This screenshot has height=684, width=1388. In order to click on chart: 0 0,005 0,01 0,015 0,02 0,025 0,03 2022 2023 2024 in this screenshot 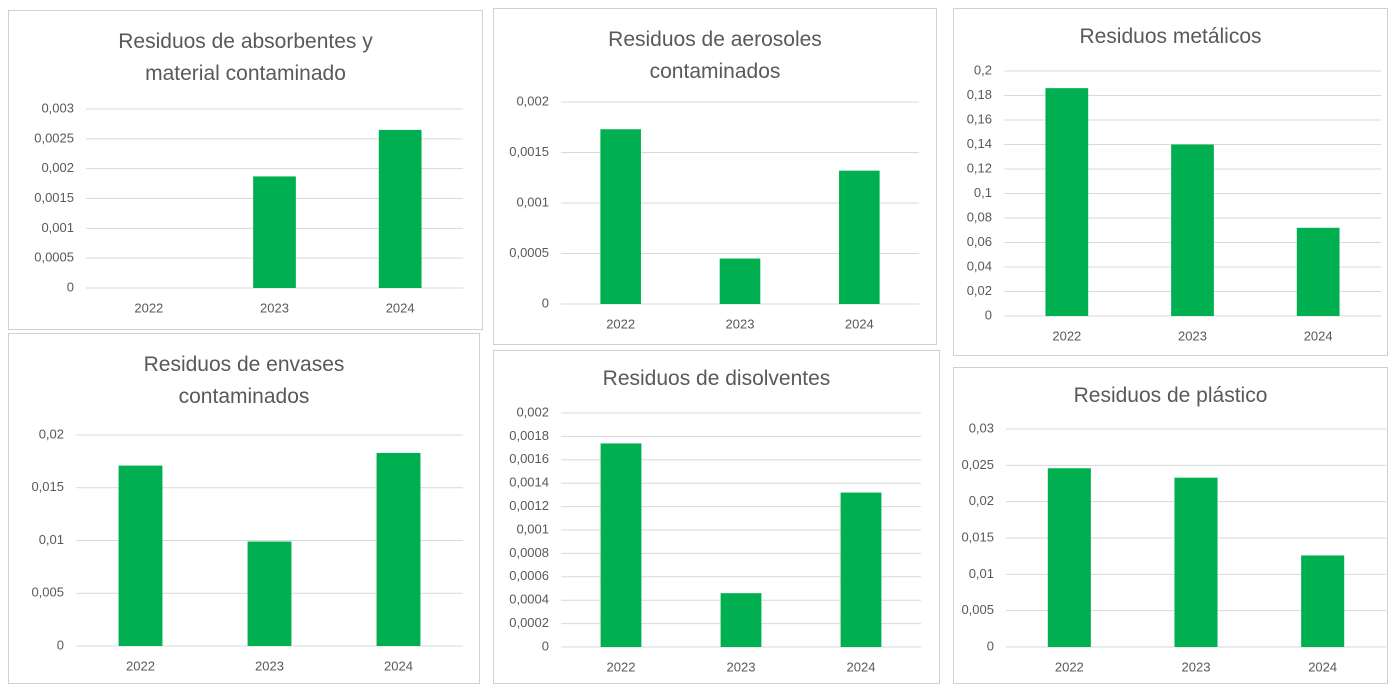, I will do `click(1173, 547)`.